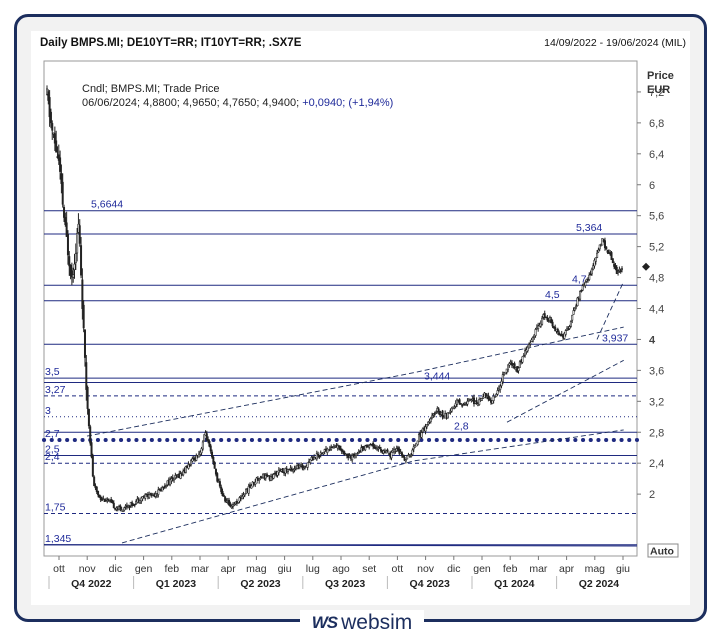 This screenshot has height=639, width=721. What do you see at coordinates (656, 155) in the screenshot?
I see `y-tick-label: 6,4` at bounding box center [656, 155].